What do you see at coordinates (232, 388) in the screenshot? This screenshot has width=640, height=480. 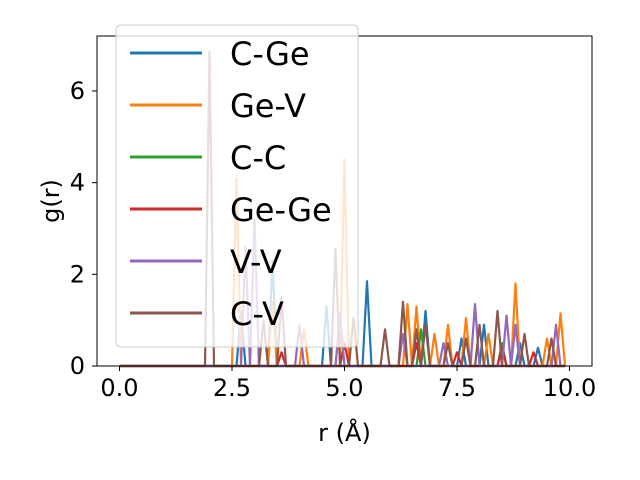 I see `x-tick-label: 2.5` at bounding box center [232, 388].